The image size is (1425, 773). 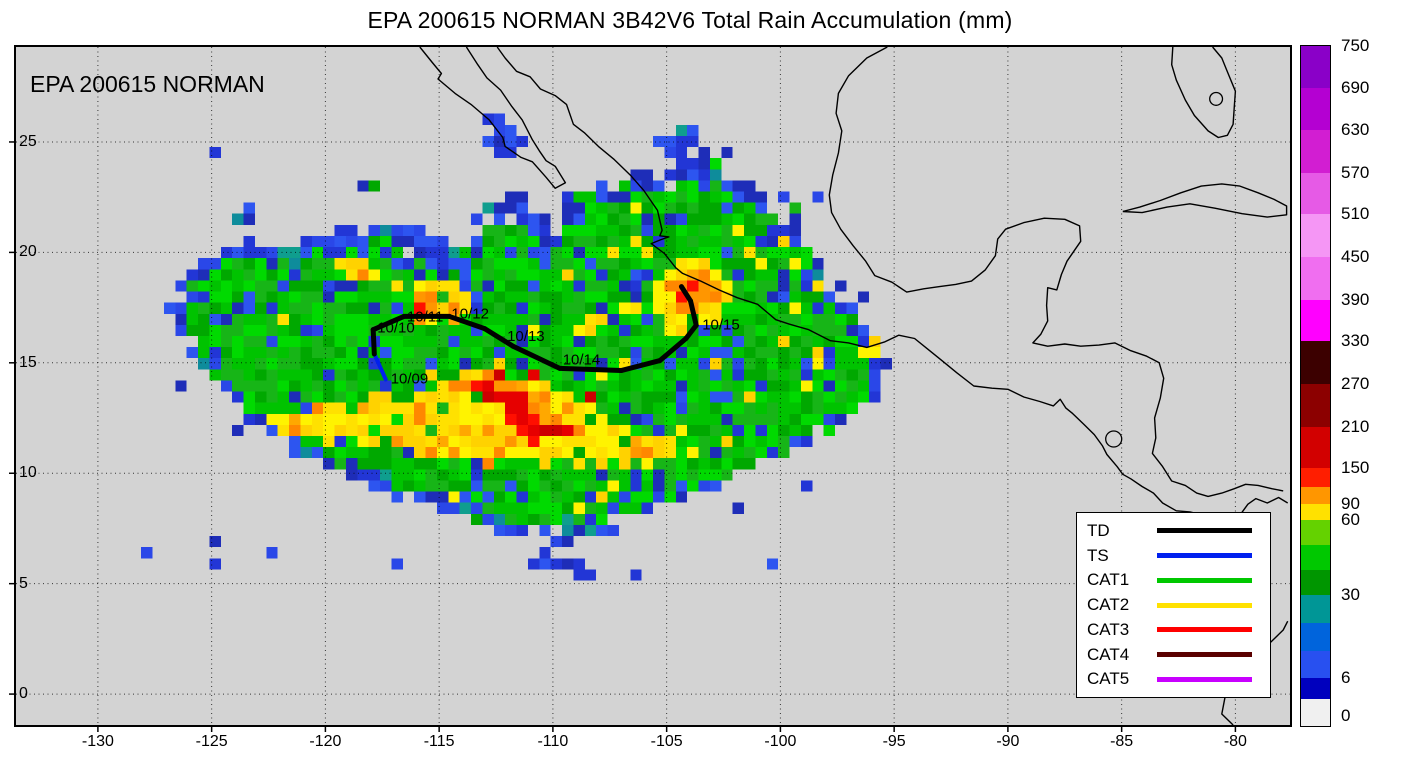 What do you see at coordinates (1346, 677) in the screenshot?
I see `colorbar-tick-label: 6` at bounding box center [1346, 677].